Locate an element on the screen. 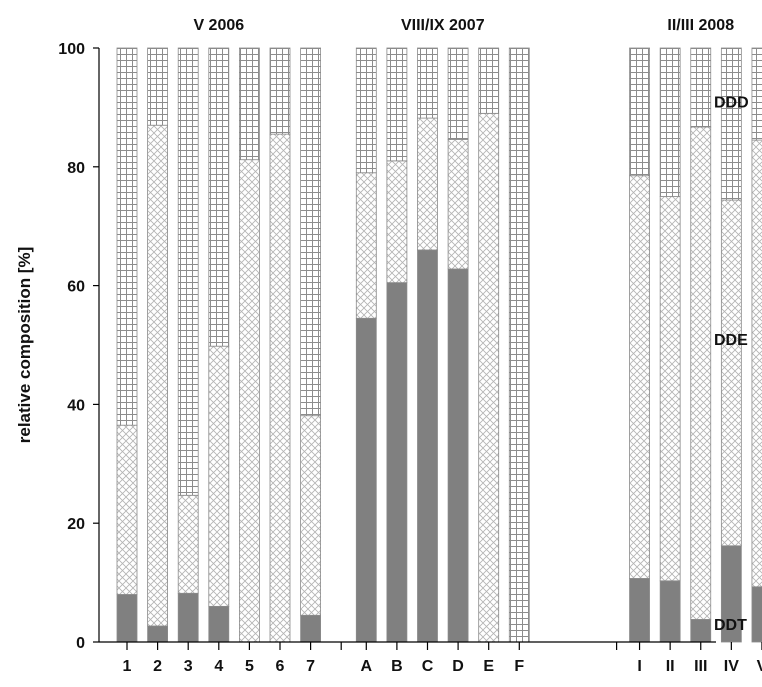 Image resolution: width=762 pixels, height=687 pixels. y-tick-label: 80 is located at coordinates (76, 168).